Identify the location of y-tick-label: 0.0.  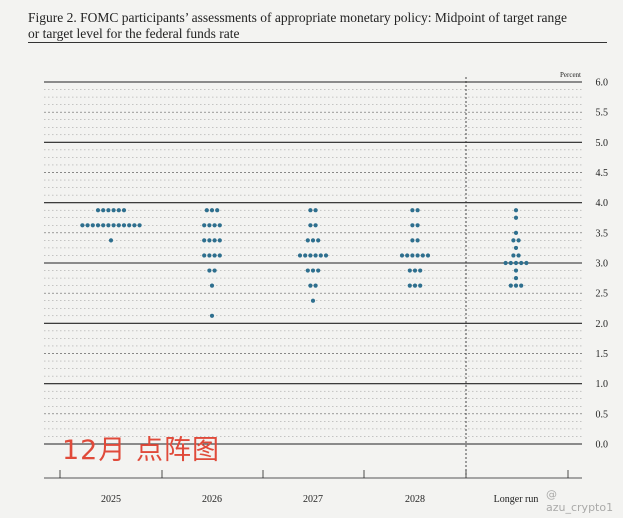
(602, 445).